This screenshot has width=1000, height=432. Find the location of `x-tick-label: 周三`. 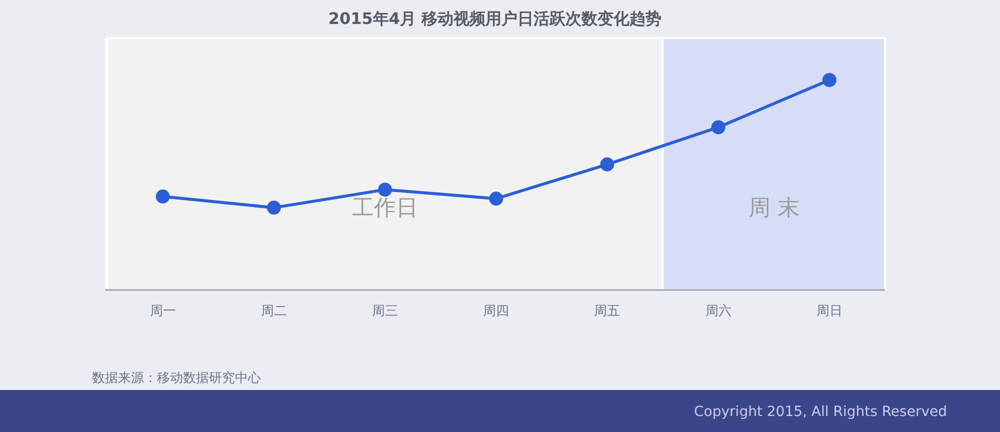

x-tick-label: 周三 is located at coordinates (385, 311).